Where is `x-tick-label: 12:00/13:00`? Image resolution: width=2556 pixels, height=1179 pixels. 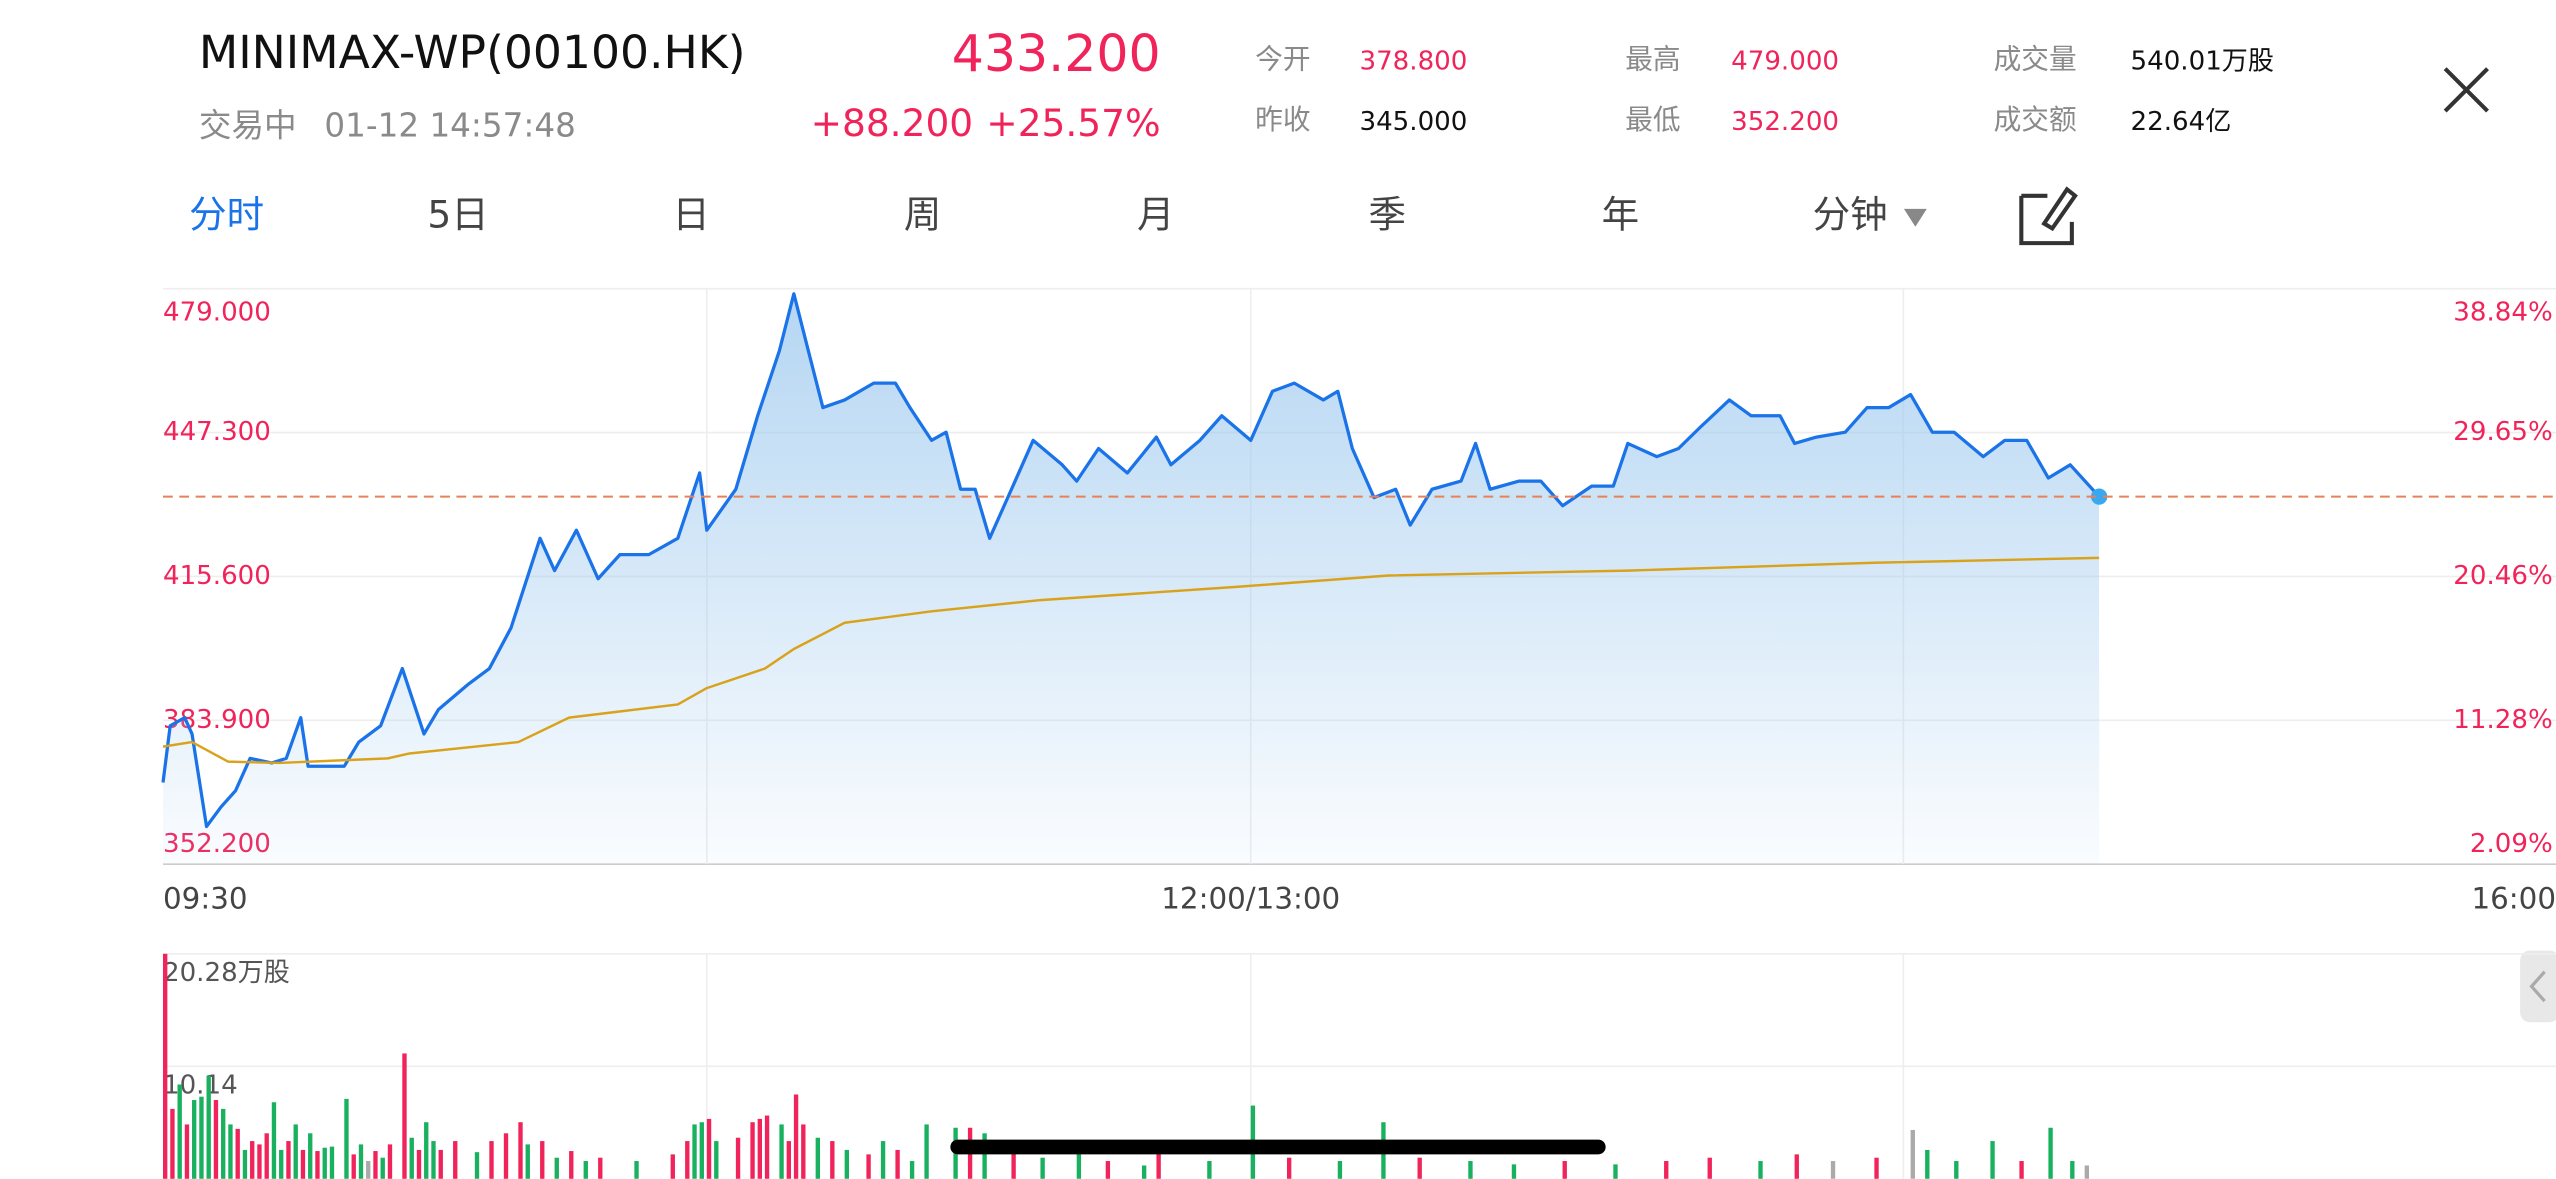 x-tick-label: 12:00/13:00 is located at coordinates (1250, 899).